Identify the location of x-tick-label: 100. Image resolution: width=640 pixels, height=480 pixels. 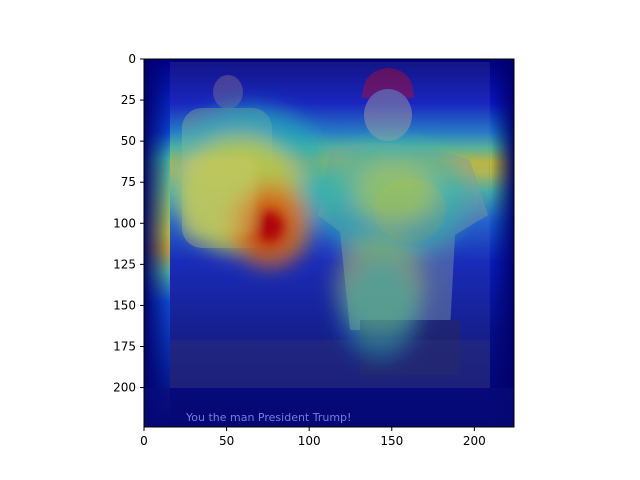
(309, 441).